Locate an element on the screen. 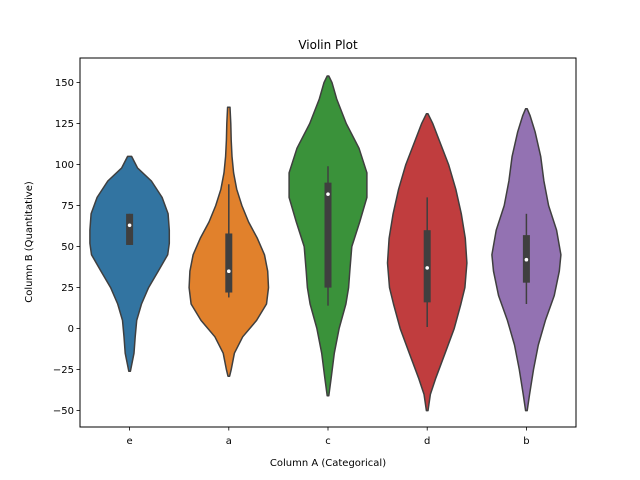  median-a is located at coordinates (229, 271).